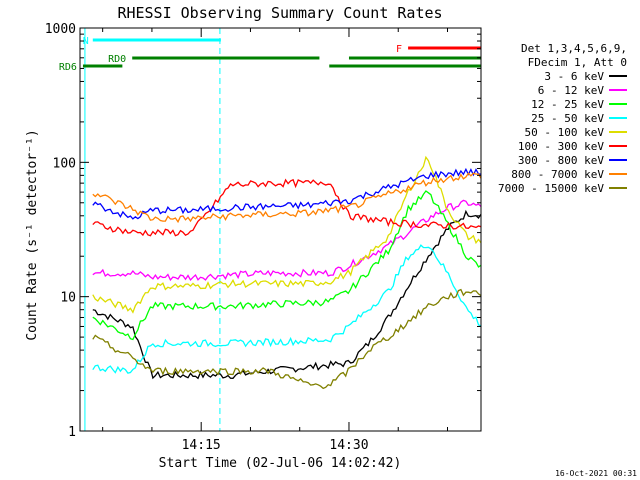 This screenshot has width=640, height=480. Describe the element at coordinates (201, 445) in the screenshot. I see `x-tick-label-0: 14:15` at that location.